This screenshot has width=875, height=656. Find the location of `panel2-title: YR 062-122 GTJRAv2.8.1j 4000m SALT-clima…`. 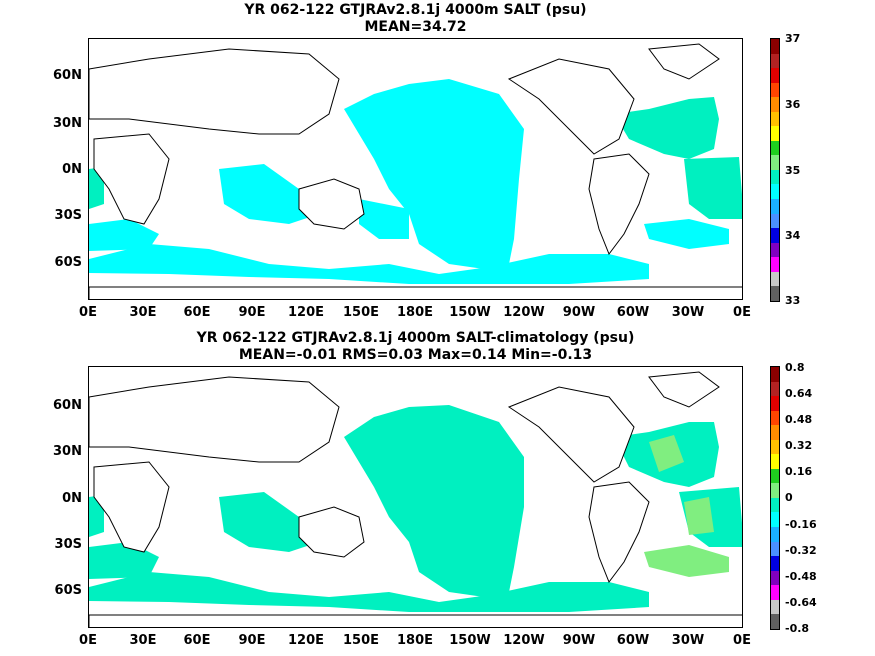

panel2-title: YR 062-122 GTJRAv2.8.1j 4000m SALT-clima… is located at coordinates (415, 338).